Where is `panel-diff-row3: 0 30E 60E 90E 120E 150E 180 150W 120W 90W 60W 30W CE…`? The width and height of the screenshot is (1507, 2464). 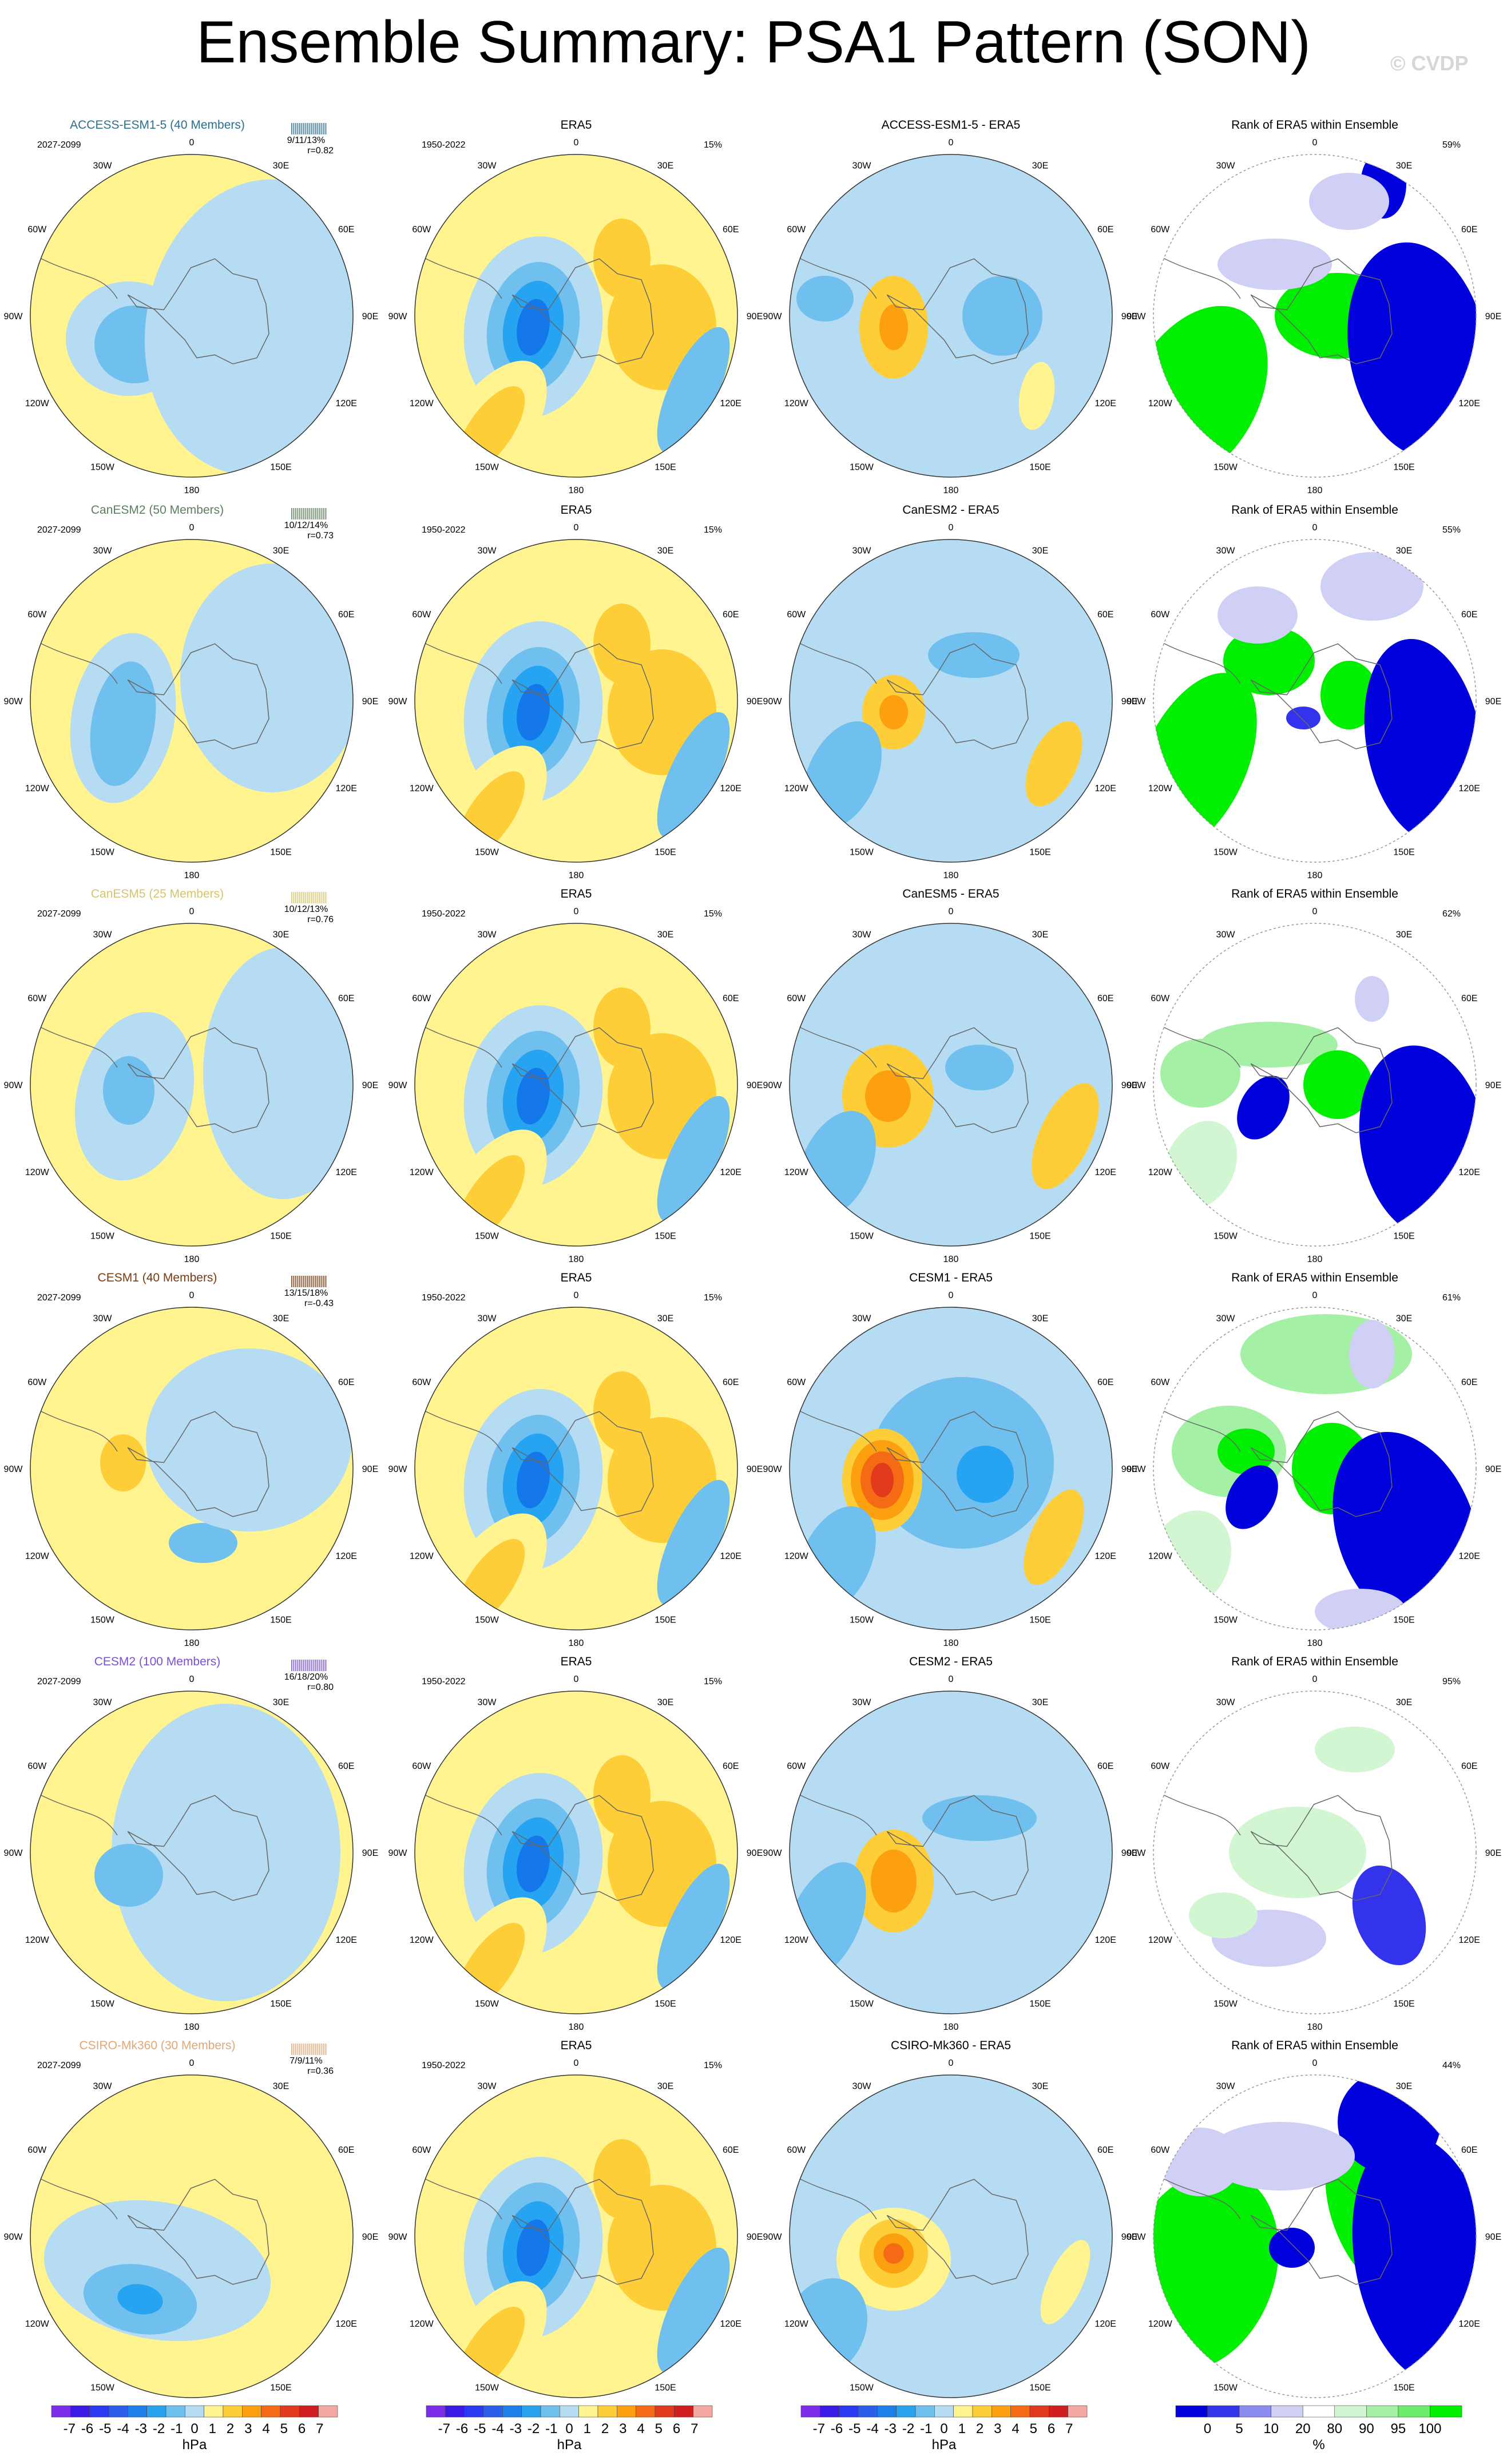
panel-diff-row3: 0 30E 60E 90E 120E 150E 180 150W 120W 90W 60W 30W CE… is located at coordinates (950, 1459).